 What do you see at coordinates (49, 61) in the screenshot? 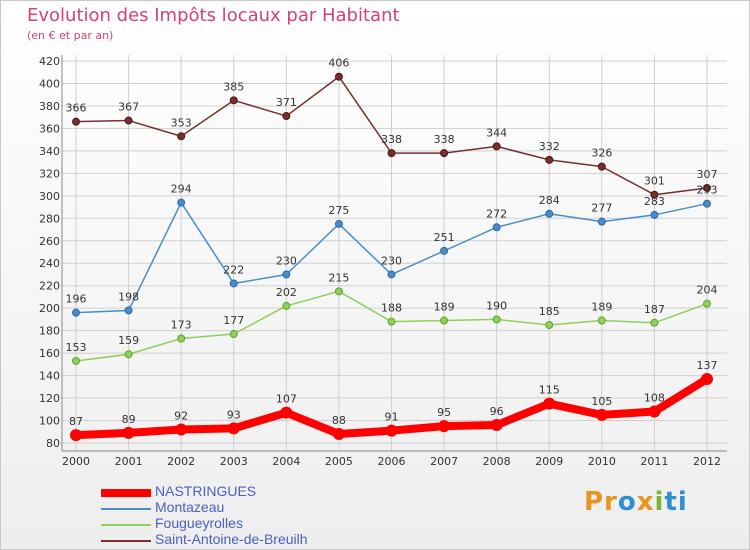
I see `y-tick-label: 420` at bounding box center [49, 61].